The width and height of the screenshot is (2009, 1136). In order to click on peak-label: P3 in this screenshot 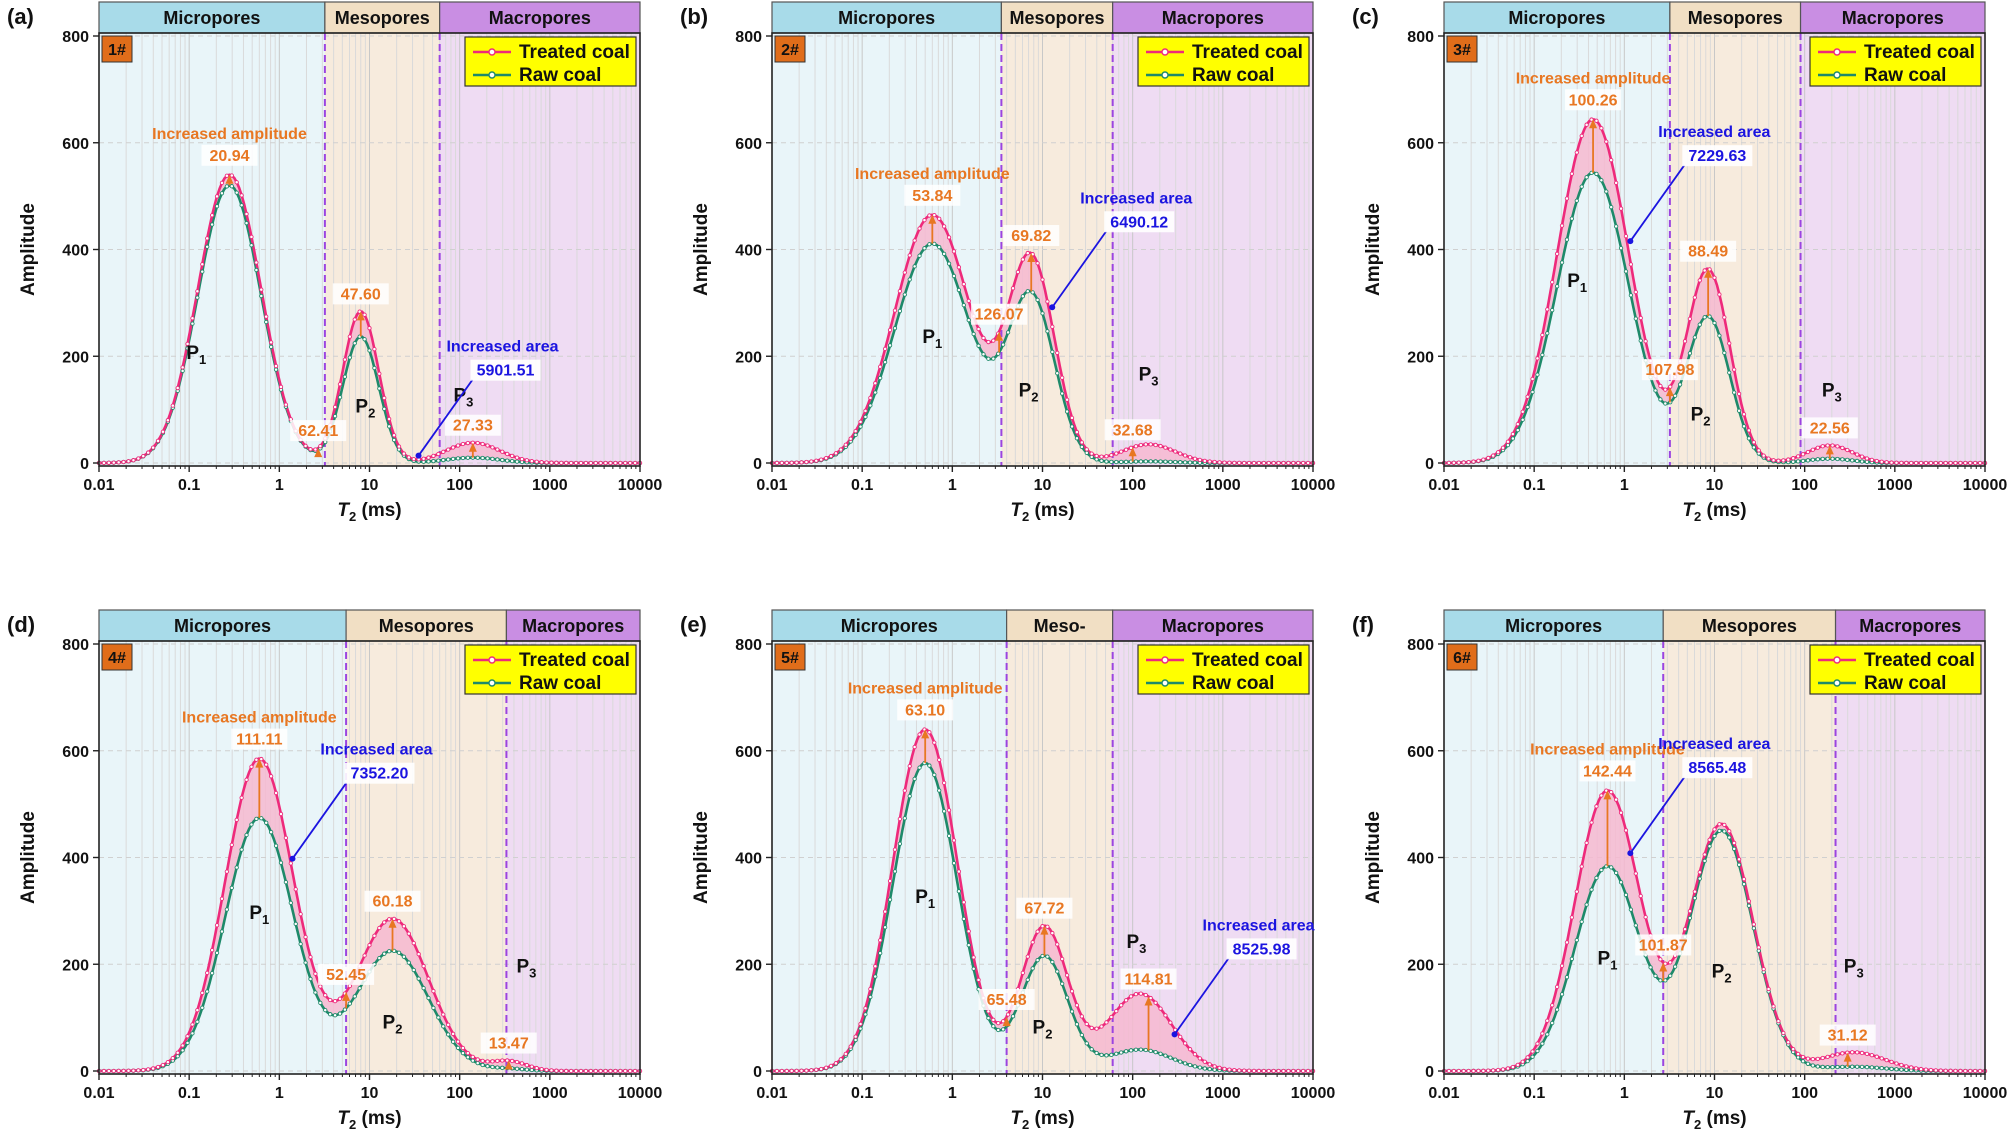, I will do `click(1854, 968)`.